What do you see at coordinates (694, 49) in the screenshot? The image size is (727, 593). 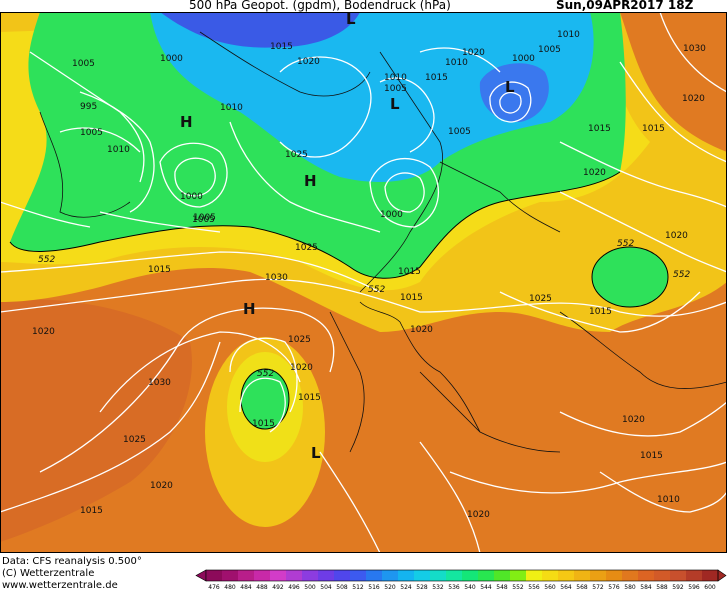 I see `isobar-label: 1030` at bounding box center [694, 49].